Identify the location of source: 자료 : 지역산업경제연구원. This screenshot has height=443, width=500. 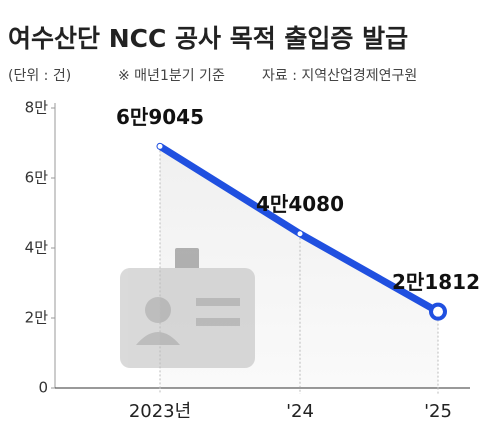
(339, 76).